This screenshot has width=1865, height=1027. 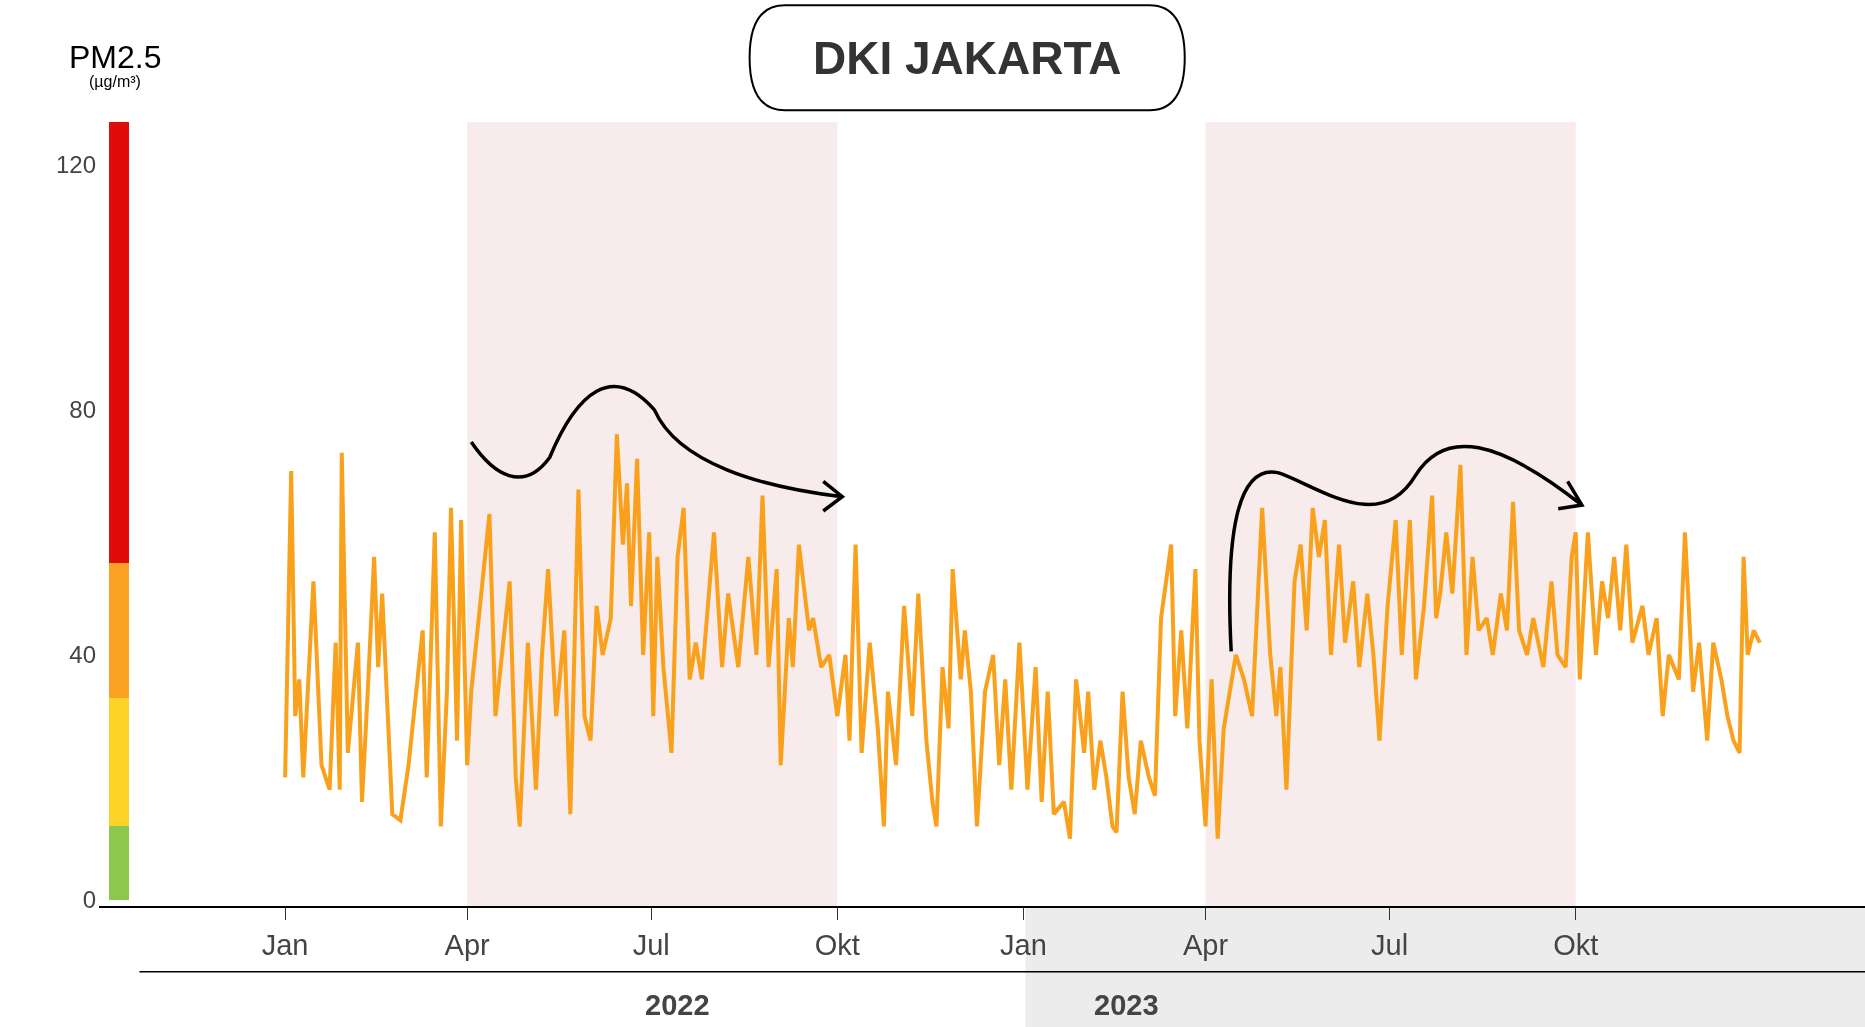 I want to click on y-tick-label: 0, so click(x=89, y=900).